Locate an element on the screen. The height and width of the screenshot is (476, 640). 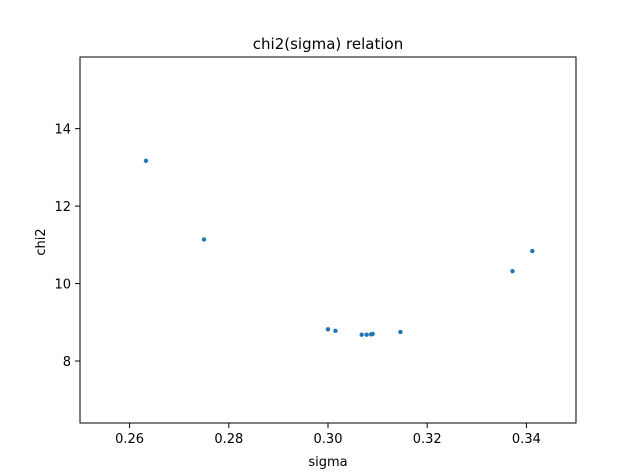
x-axis-label: sigma is located at coordinates (327, 462).